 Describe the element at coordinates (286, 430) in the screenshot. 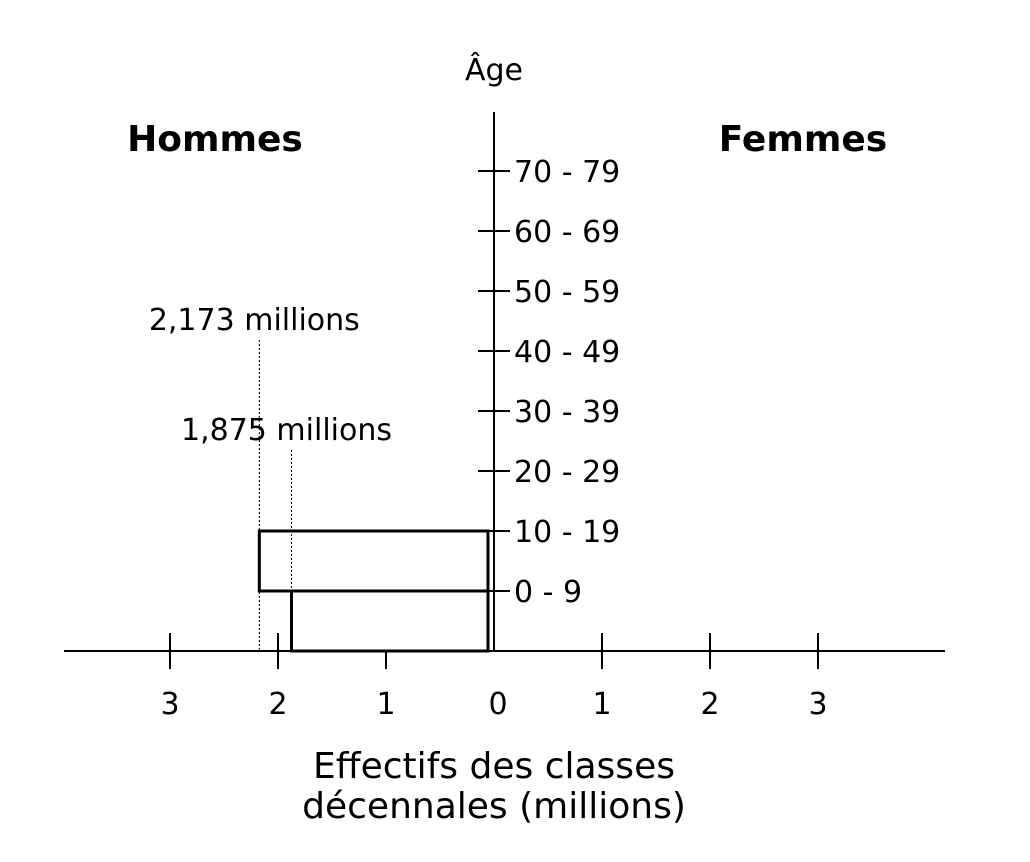

I see `annotation-label: 1,875 millions` at that location.